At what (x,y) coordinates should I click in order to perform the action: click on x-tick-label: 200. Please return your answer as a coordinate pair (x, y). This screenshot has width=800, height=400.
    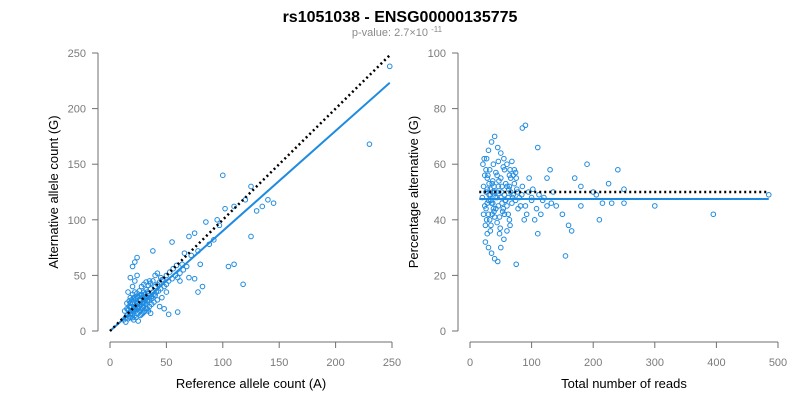
    Looking at the image, I should click on (593, 363).